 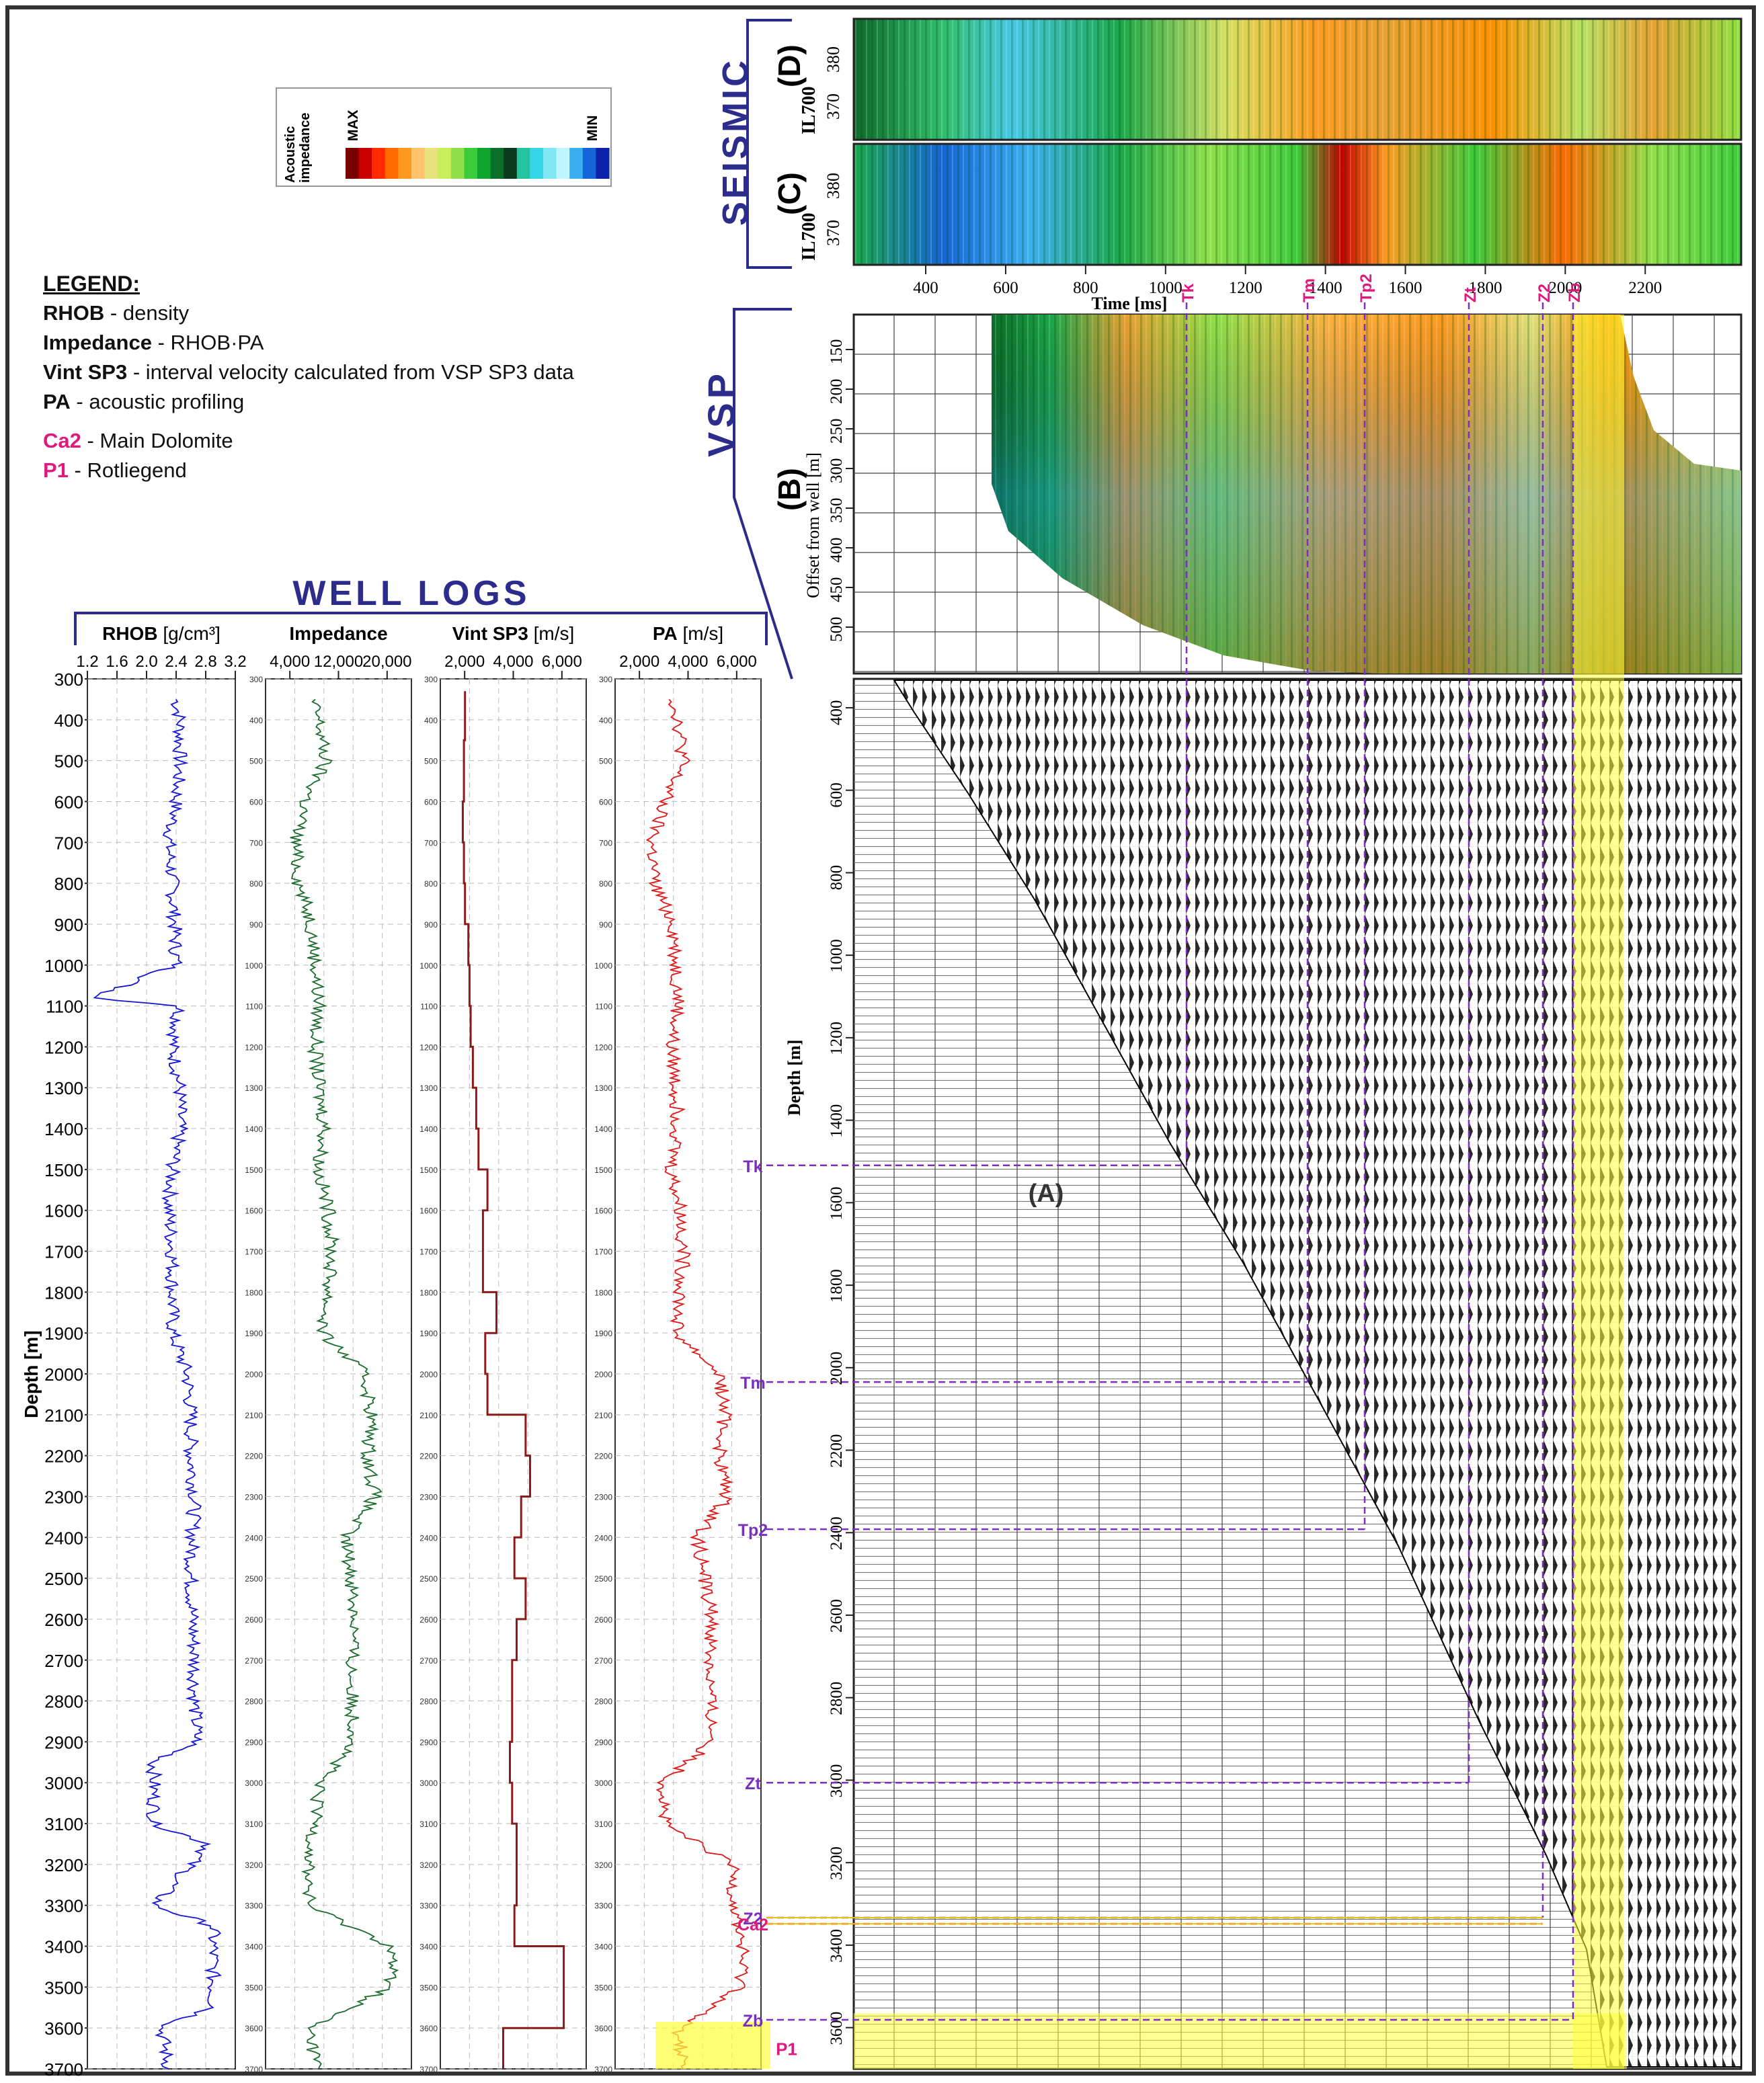 What do you see at coordinates (254, 1783) in the screenshot?
I see `track-depth-label: 3000` at bounding box center [254, 1783].